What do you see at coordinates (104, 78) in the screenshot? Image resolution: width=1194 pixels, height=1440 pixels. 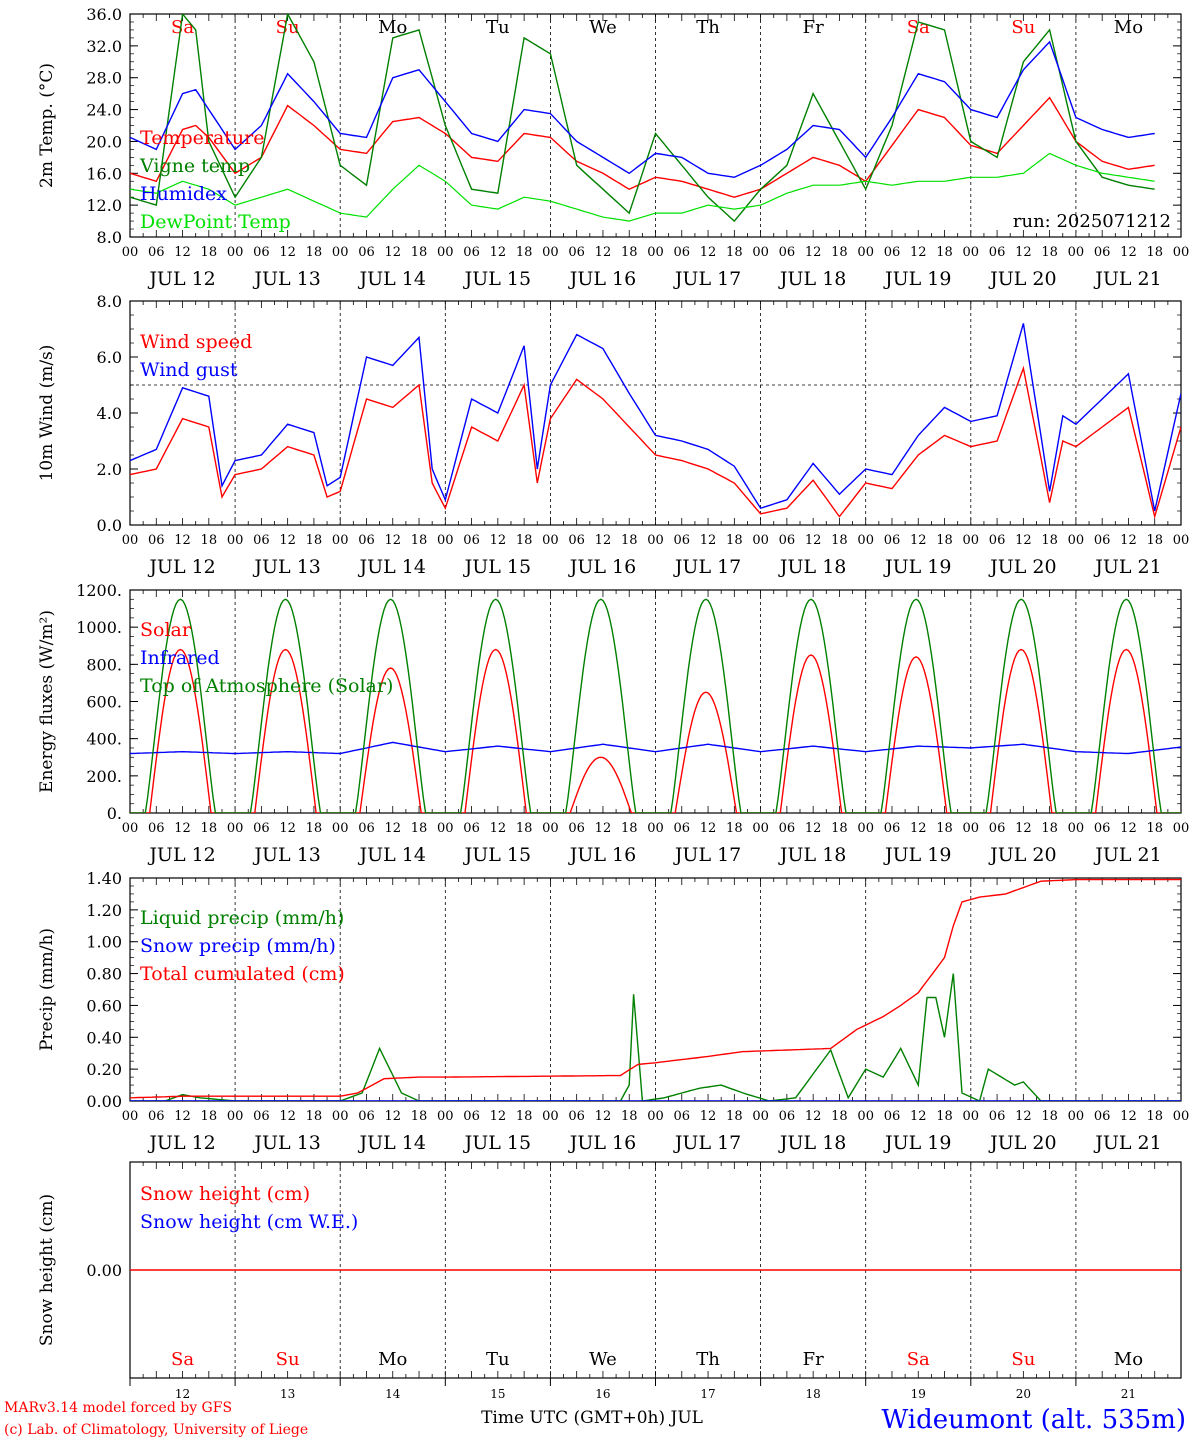 I see `y-tick-label: 28.0` at bounding box center [104, 78].